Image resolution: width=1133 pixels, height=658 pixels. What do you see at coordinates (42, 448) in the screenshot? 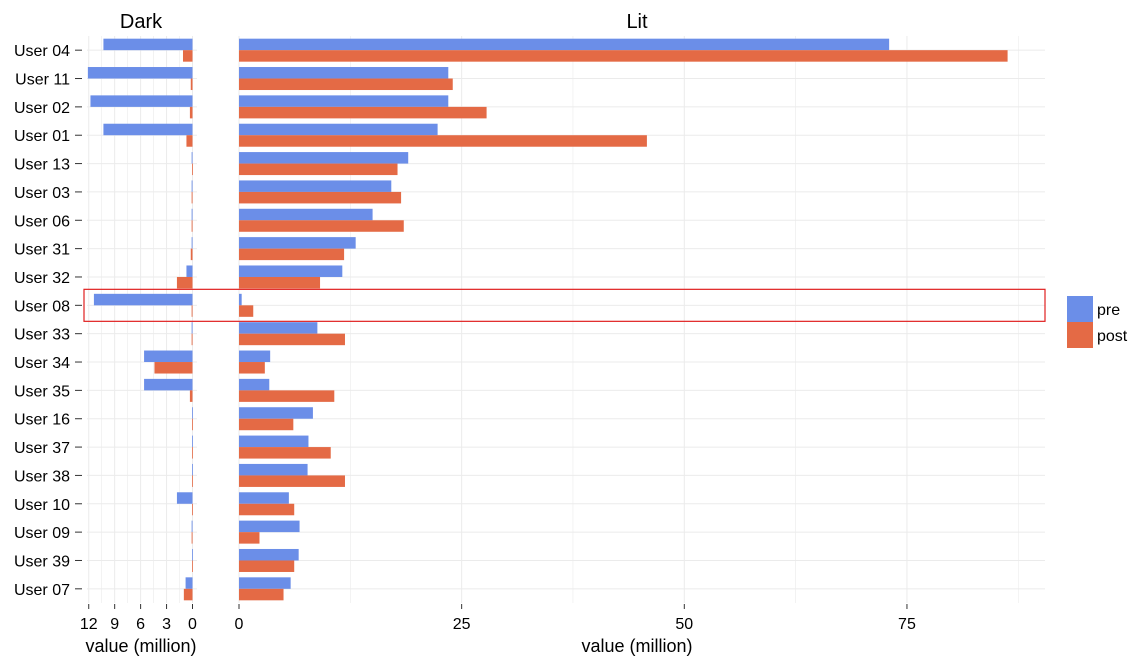
I see `y-tick-label: User 37` at bounding box center [42, 448].